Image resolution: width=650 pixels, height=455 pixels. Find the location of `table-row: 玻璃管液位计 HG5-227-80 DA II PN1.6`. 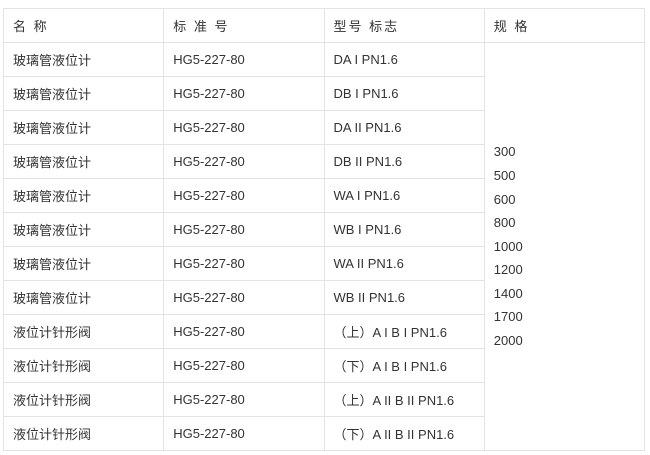

table-row: 玻璃管液位计 HG5-227-80 DA II PN1.6 is located at coordinates (323, 127).